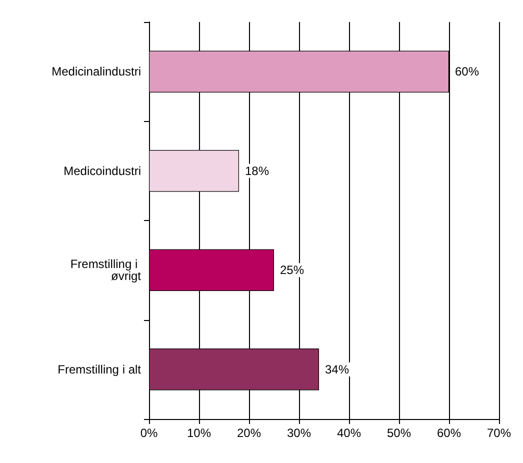 The width and height of the screenshot is (523, 463). I want to click on y-tick-label: Fremstilling i øvrigt, so click(106, 270).